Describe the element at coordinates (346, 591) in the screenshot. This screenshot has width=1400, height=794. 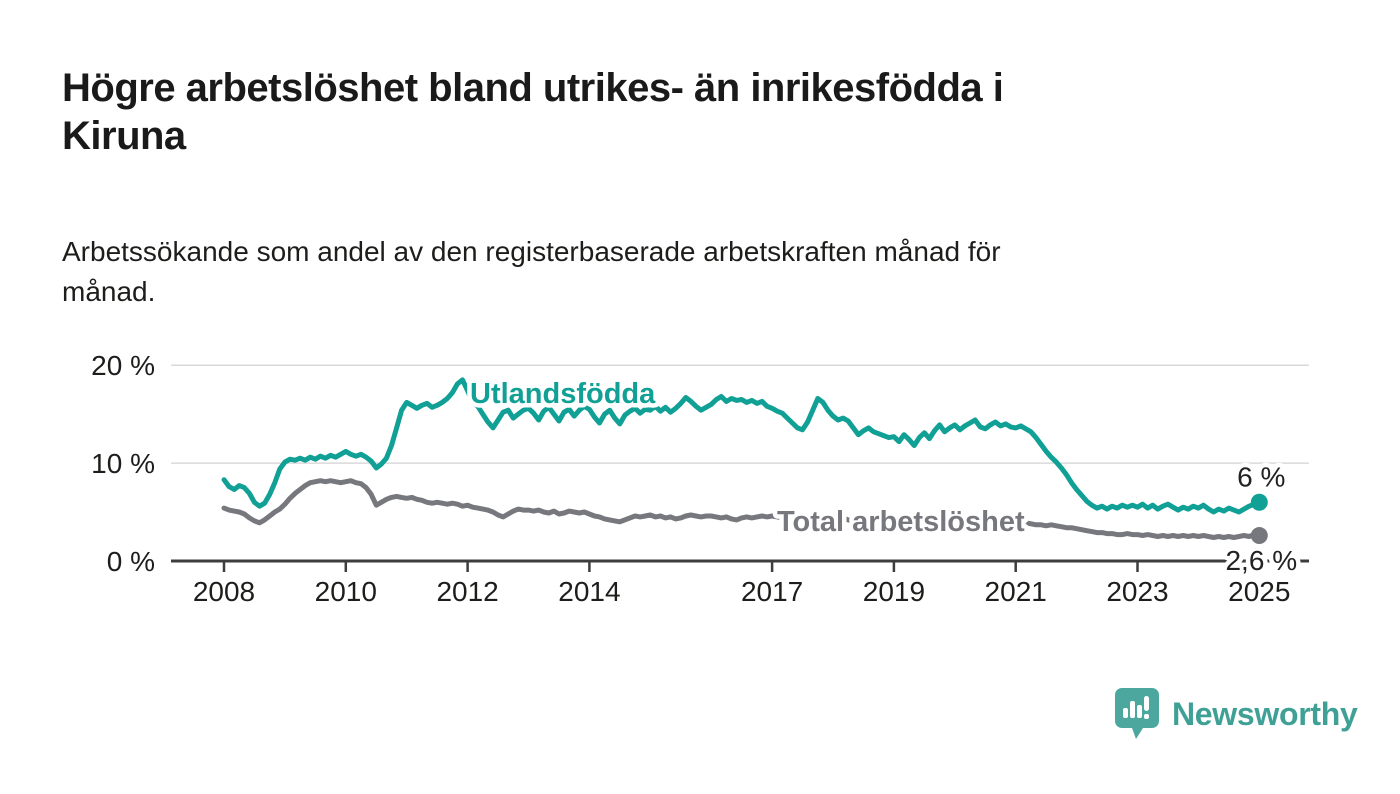
I see `x-tick-label-2010: 2010` at that location.